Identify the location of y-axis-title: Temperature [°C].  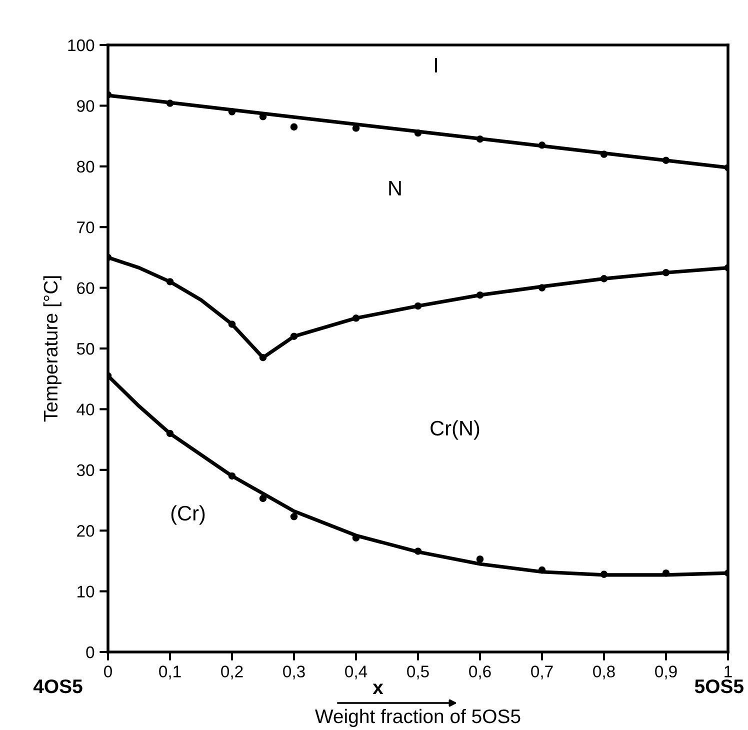
(52, 349).